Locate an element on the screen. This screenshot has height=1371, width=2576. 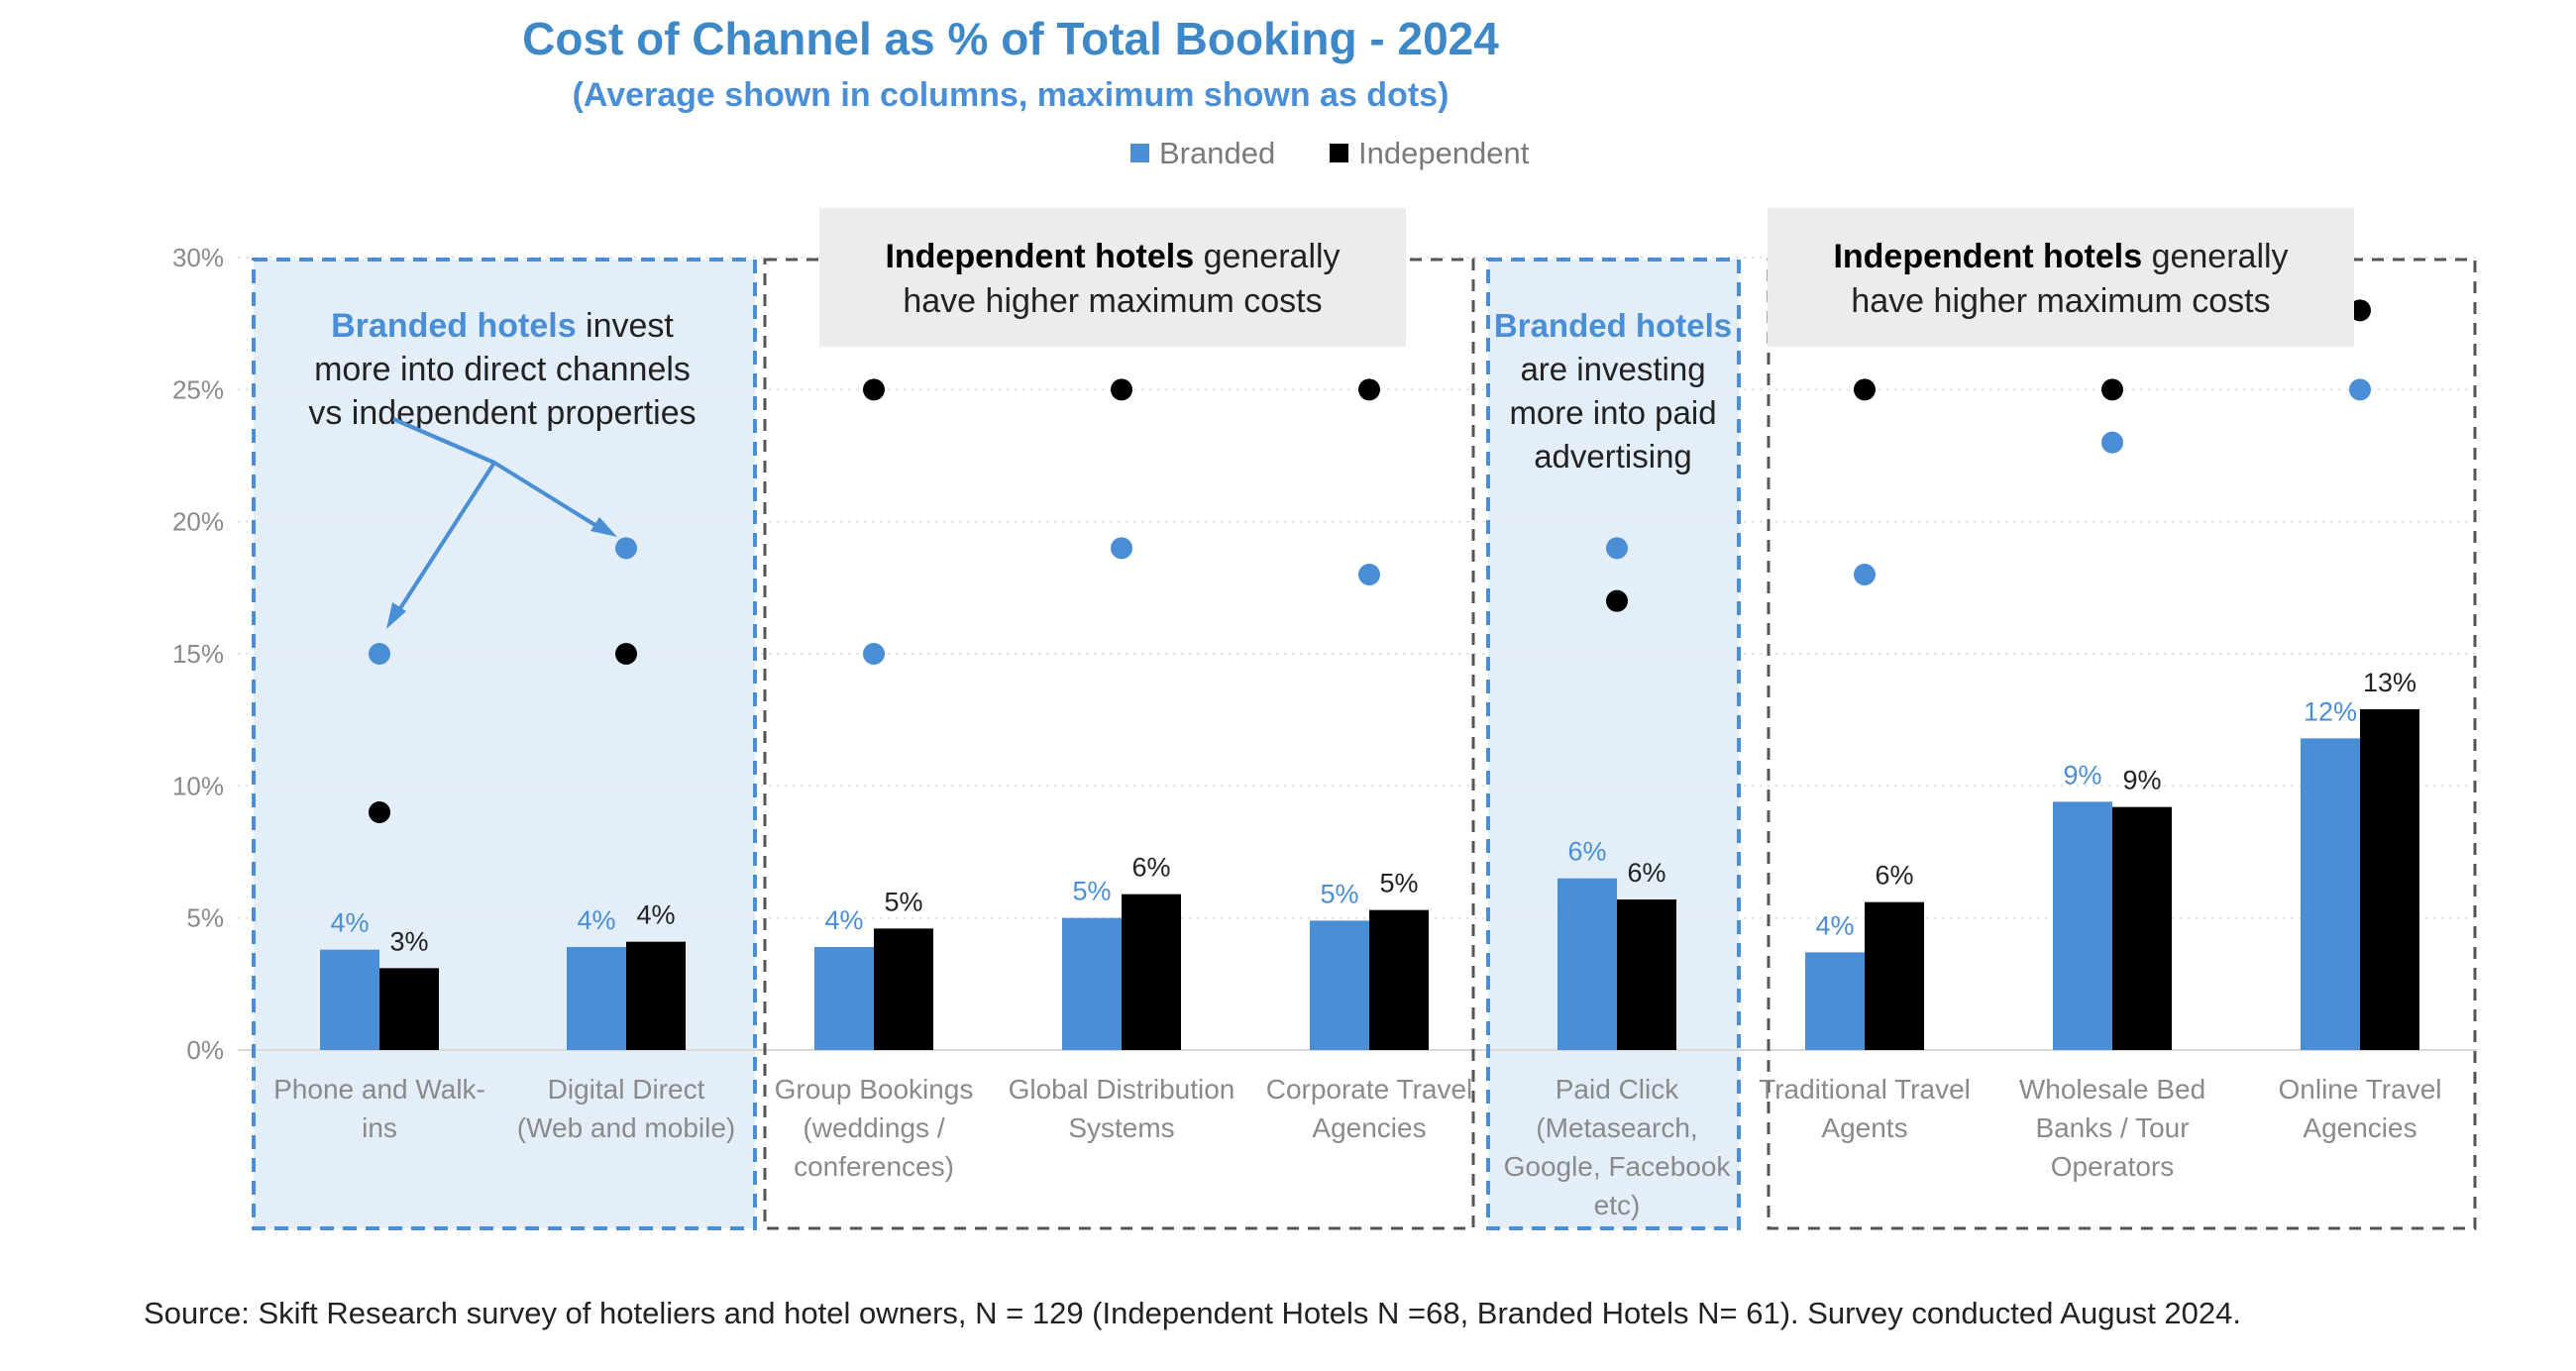
highlight-paid-click is located at coordinates (1613, 744).